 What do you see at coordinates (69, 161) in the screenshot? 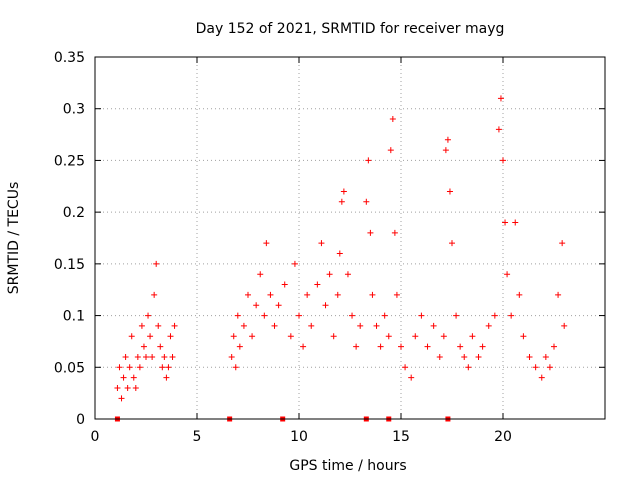
I see `y-tick-label: 0.25` at bounding box center [69, 161].